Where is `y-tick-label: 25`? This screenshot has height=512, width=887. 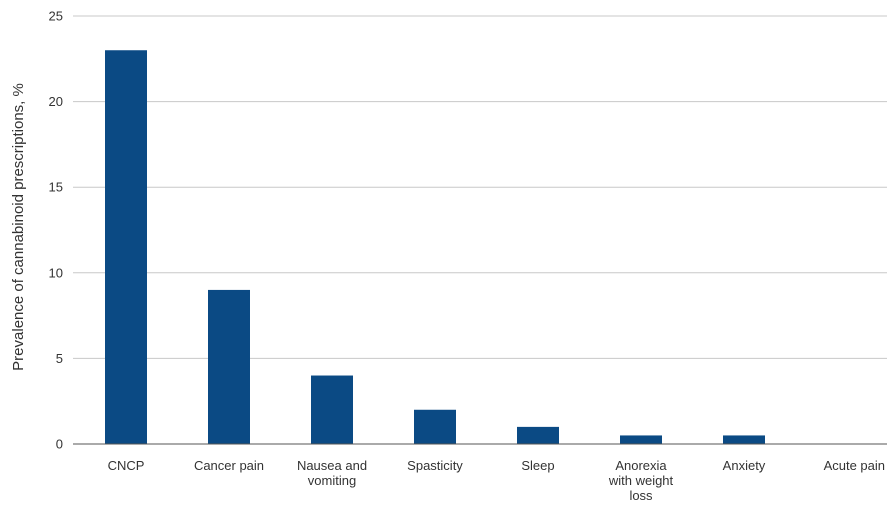 y-tick-label: 25 is located at coordinates (56, 16).